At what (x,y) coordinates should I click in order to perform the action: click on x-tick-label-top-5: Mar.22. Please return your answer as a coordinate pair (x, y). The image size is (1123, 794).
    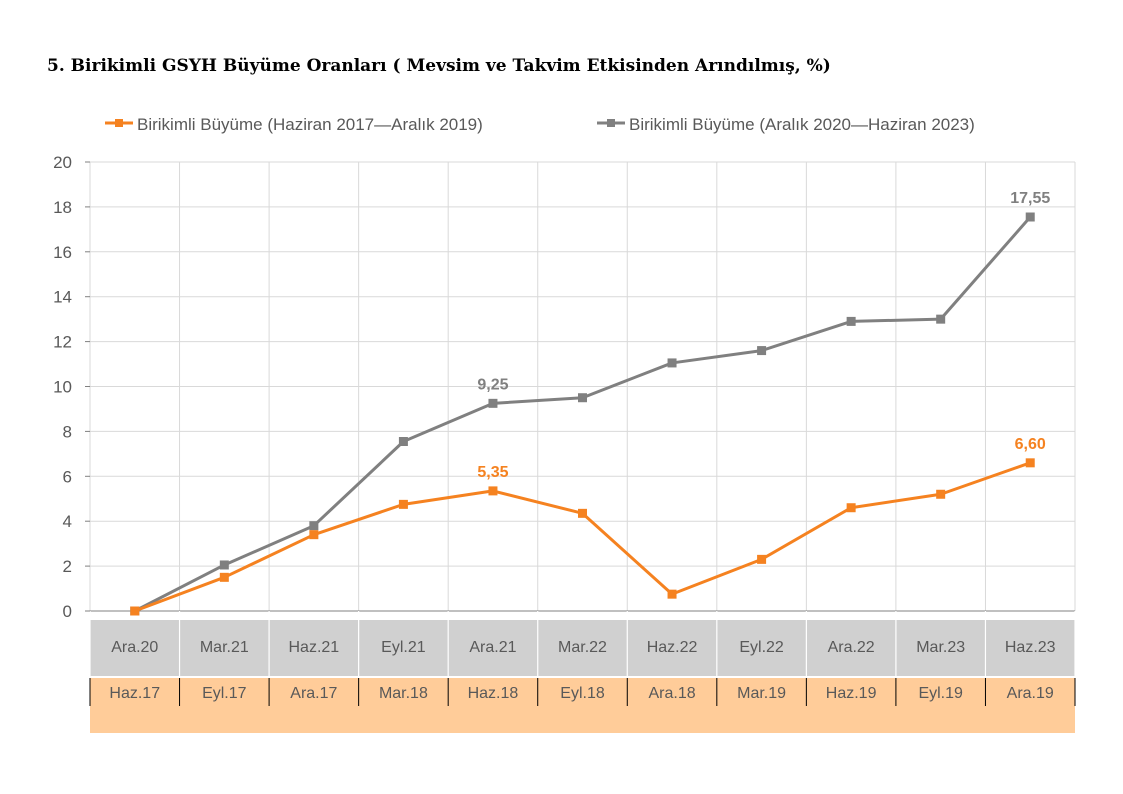
    Looking at the image, I should click on (582, 647).